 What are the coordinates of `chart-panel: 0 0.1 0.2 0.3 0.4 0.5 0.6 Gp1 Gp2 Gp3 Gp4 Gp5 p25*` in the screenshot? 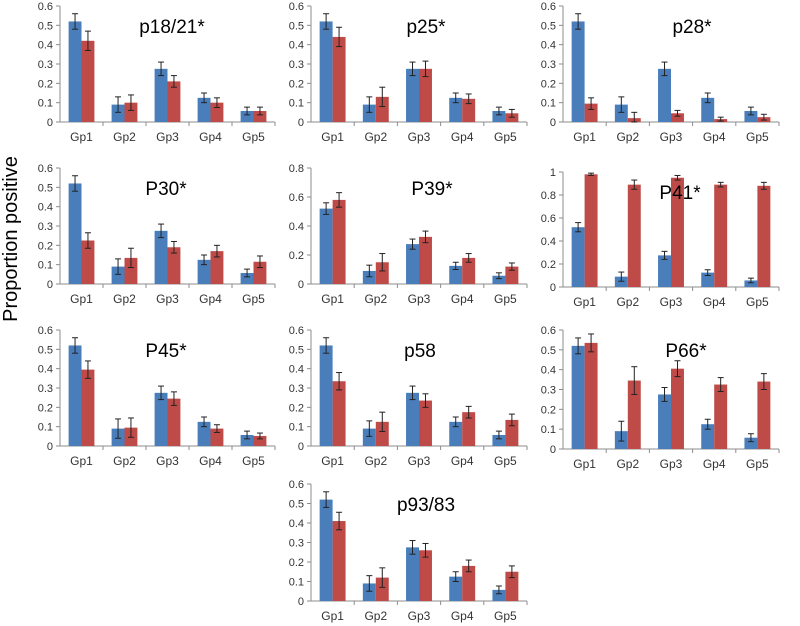 It's located at (408, 72).